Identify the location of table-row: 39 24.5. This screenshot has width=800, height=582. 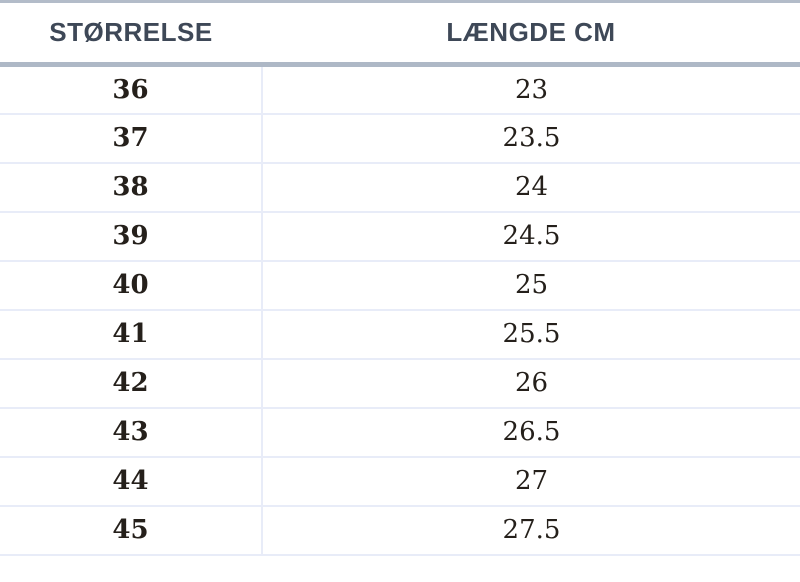
(400, 236).